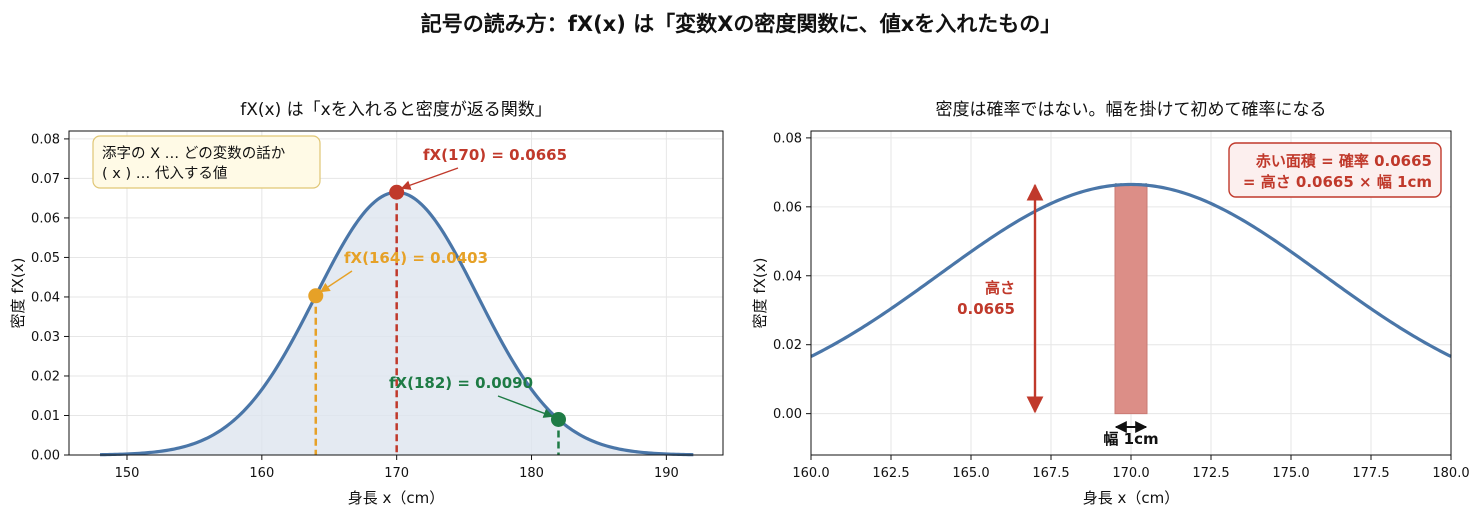 This screenshot has width=1482, height=519. I want to click on chart-title: fX(x) は「xを入れると密度が返る関数」, so click(395, 110).